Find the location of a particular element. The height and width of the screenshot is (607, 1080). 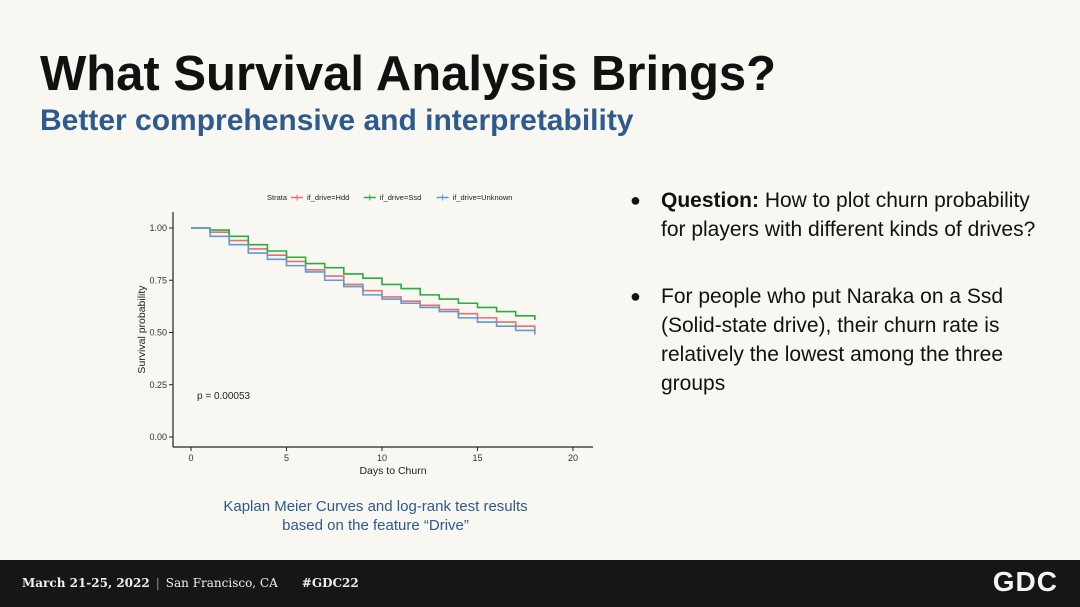

legend-label: if_drive=Ssd is located at coordinates (400, 197).